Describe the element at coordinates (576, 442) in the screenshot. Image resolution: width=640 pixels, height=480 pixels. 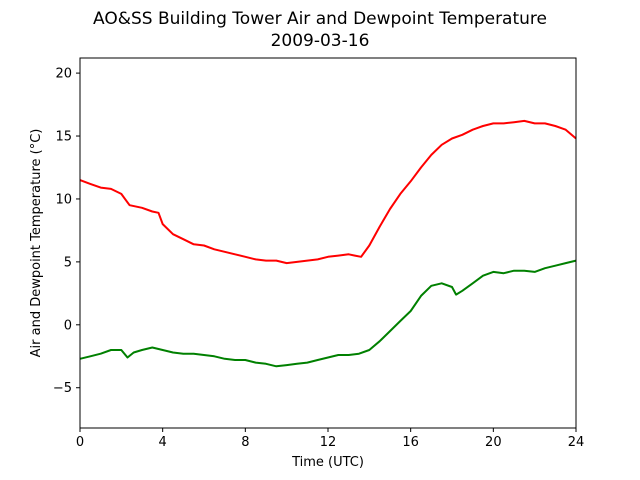
I see `x-tick-label: 24` at that location.